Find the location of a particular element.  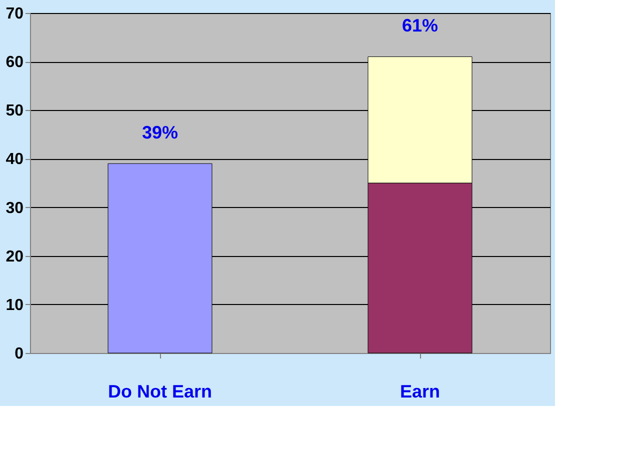

y-tick-label: 0 is located at coordinates (19, 354).